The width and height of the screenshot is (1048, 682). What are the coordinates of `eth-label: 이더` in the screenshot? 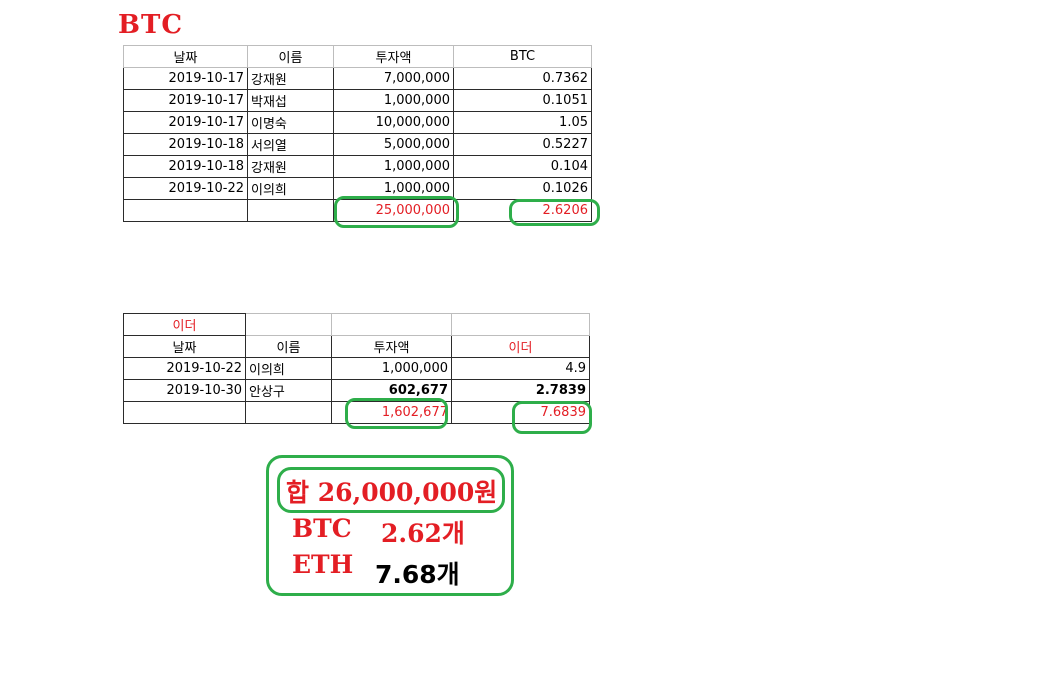 It's located at (184, 324).